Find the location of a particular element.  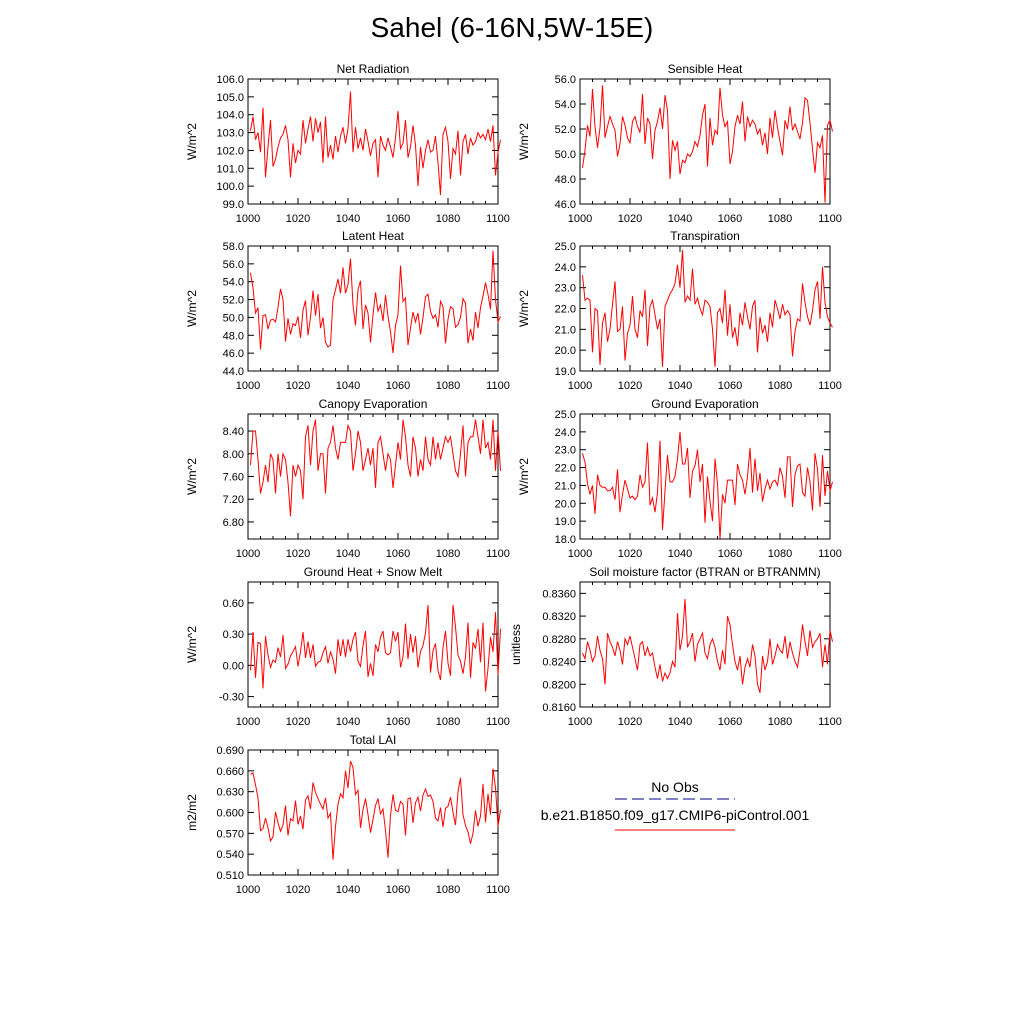

chart-title: Canopy Evaporation is located at coordinates (373, 404).